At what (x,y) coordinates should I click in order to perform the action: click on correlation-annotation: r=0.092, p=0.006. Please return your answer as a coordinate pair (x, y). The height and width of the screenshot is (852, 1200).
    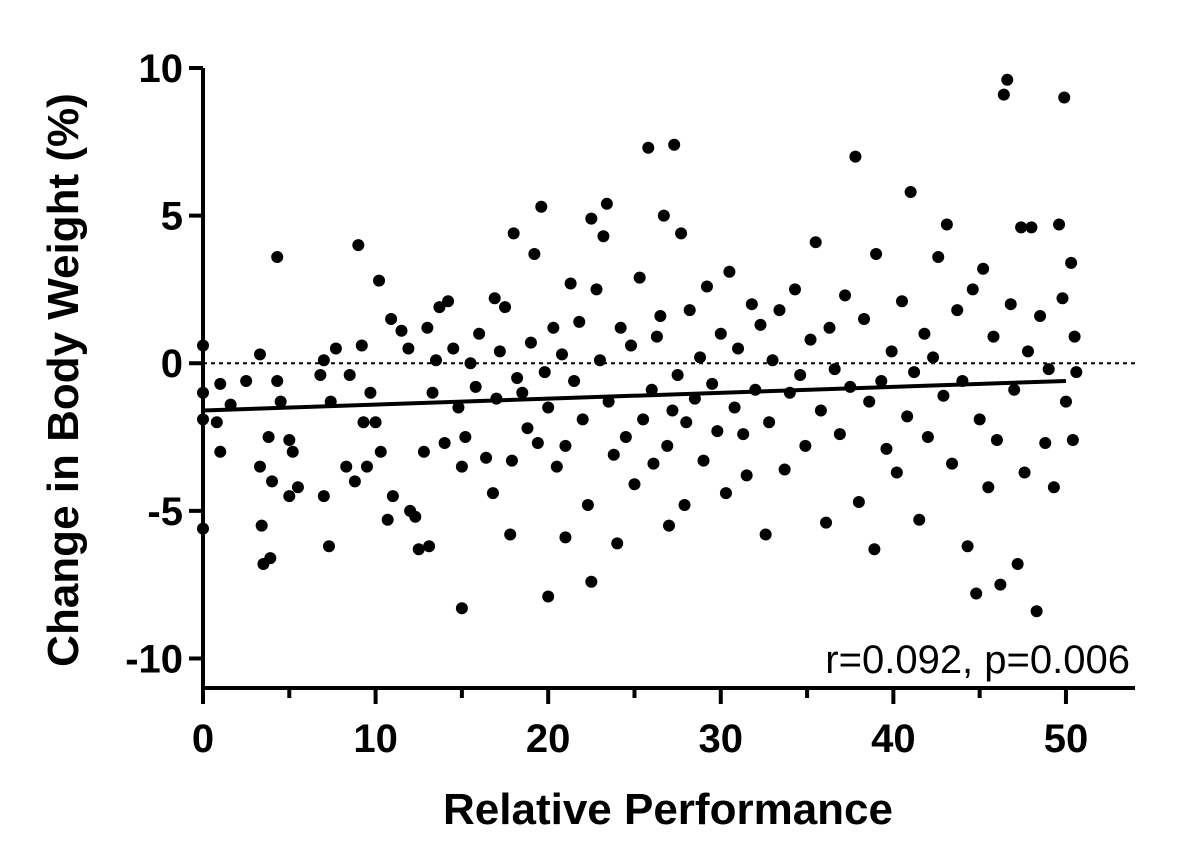
    Looking at the image, I should click on (977, 660).